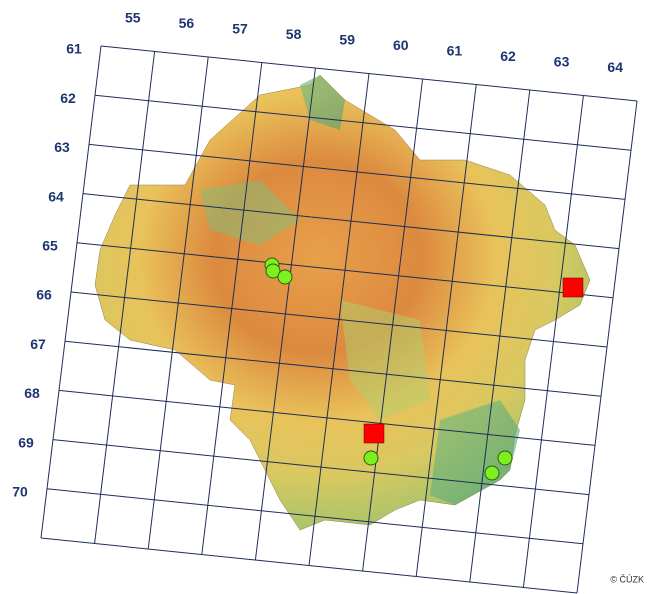 The image size is (650, 594). Describe the element at coordinates (615, 67) in the screenshot. I see `column-label: 64` at that location.